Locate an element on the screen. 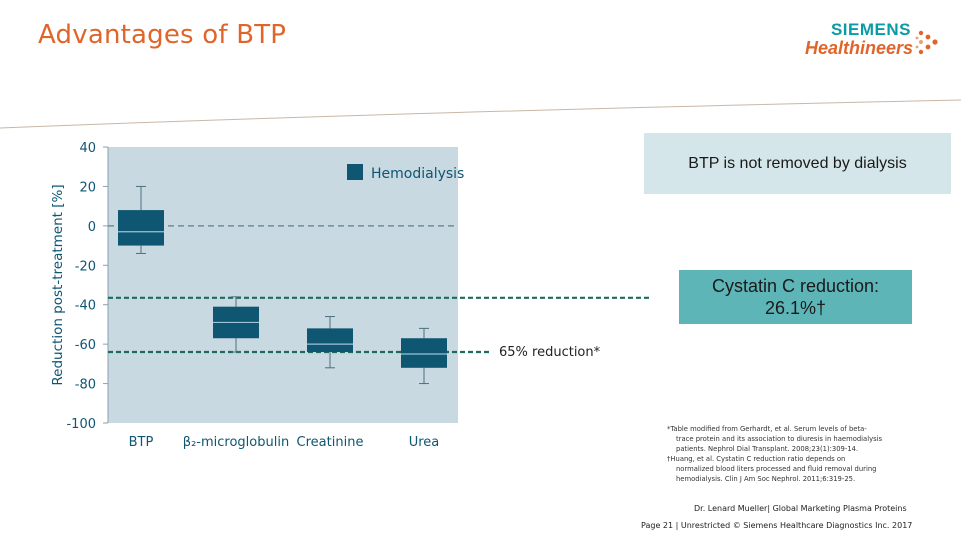 Image resolution: width=961 pixels, height=540 pixels. y-tick-label: -60 is located at coordinates (85, 345).